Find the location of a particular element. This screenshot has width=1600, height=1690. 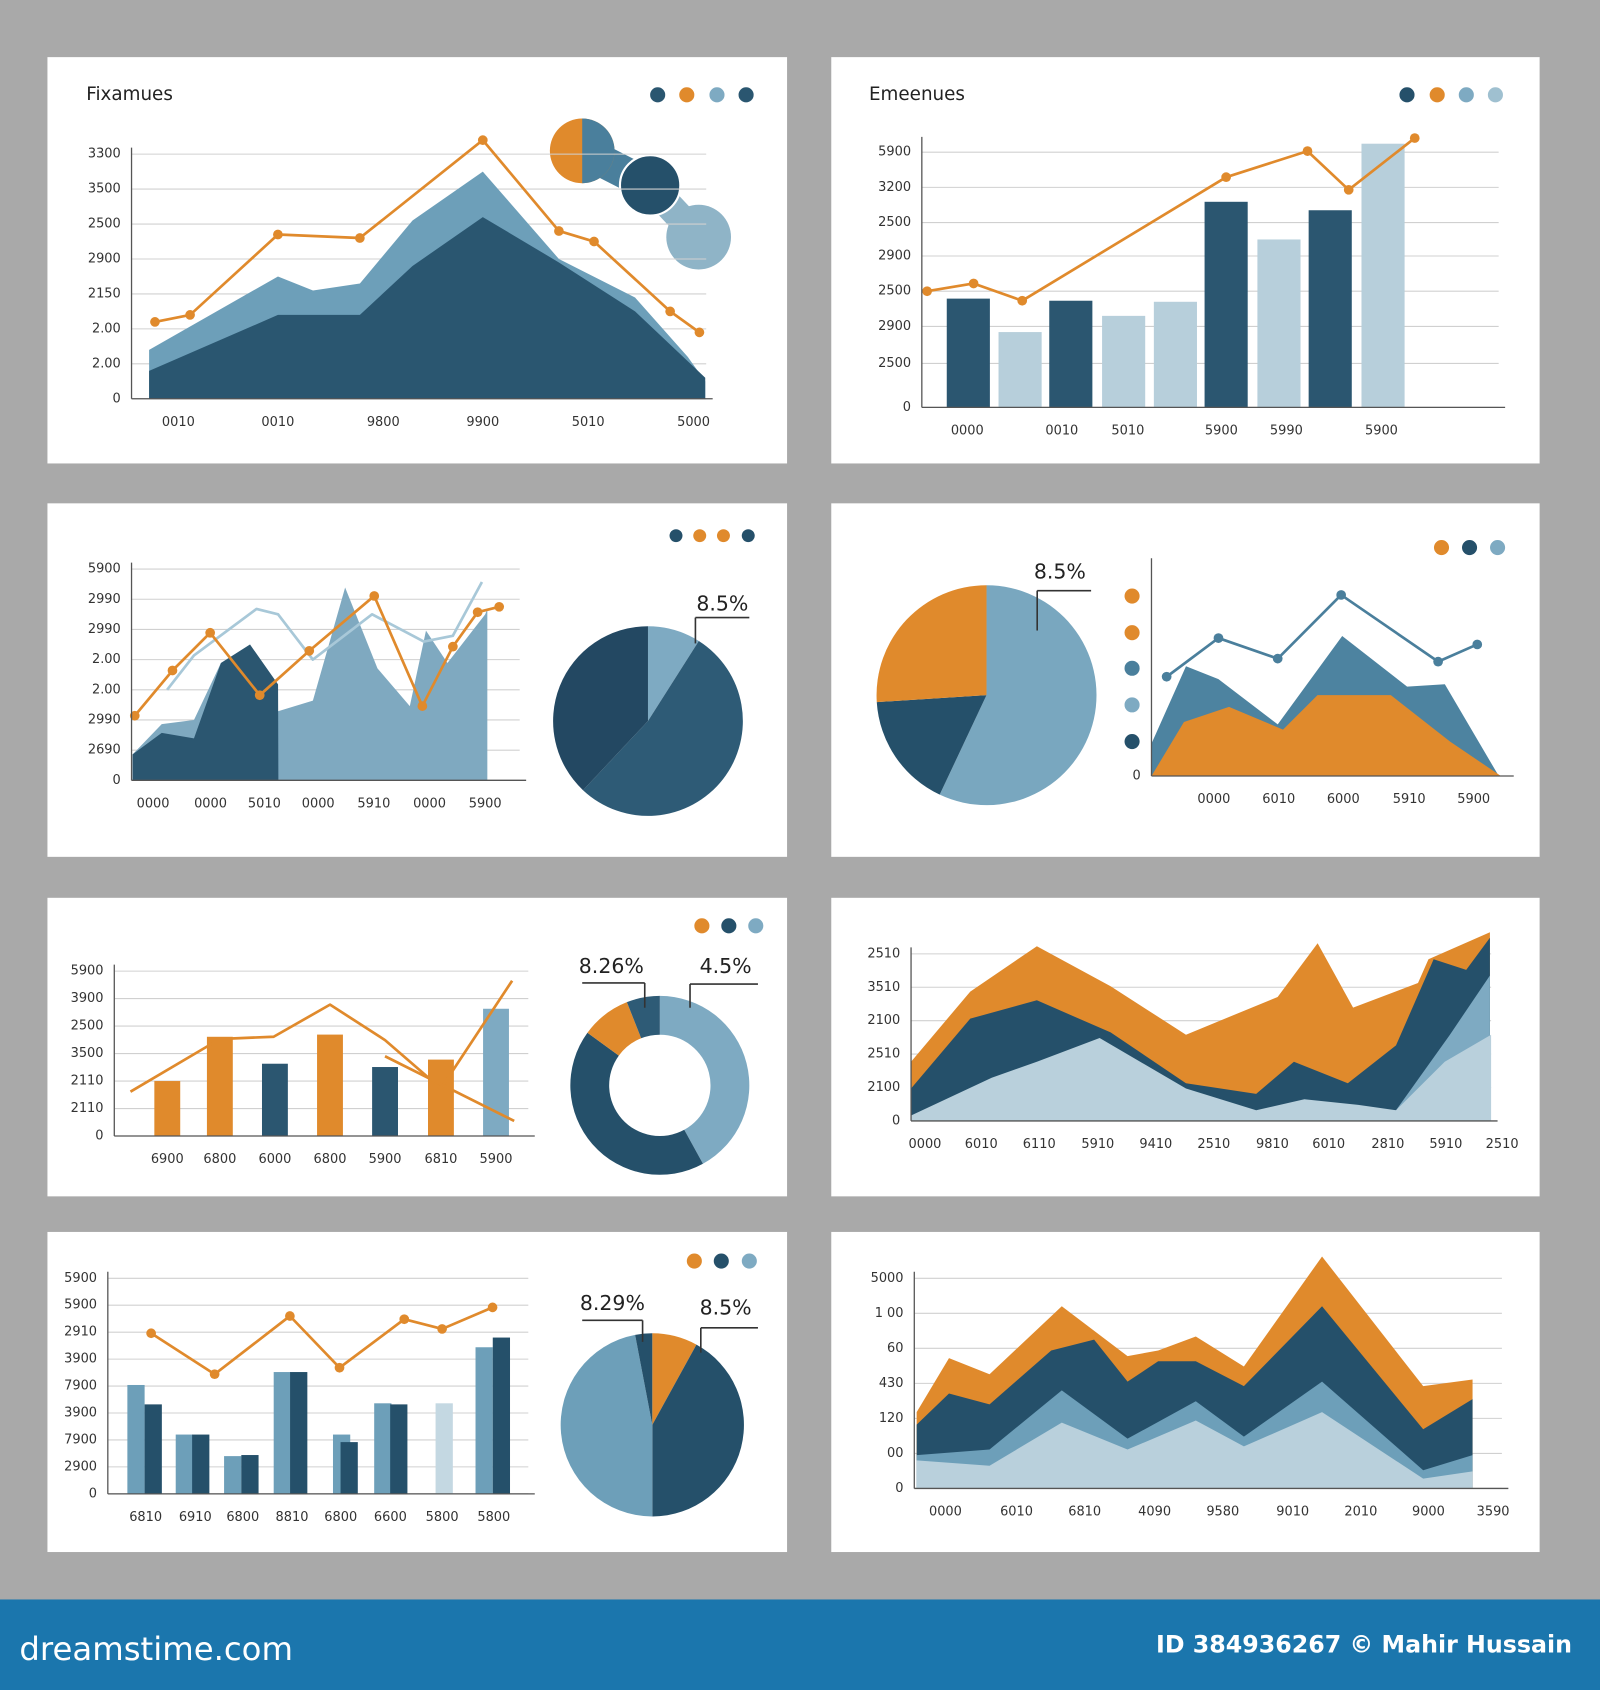

x-tick-label: 9010 is located at coordinates (1292, 1512).